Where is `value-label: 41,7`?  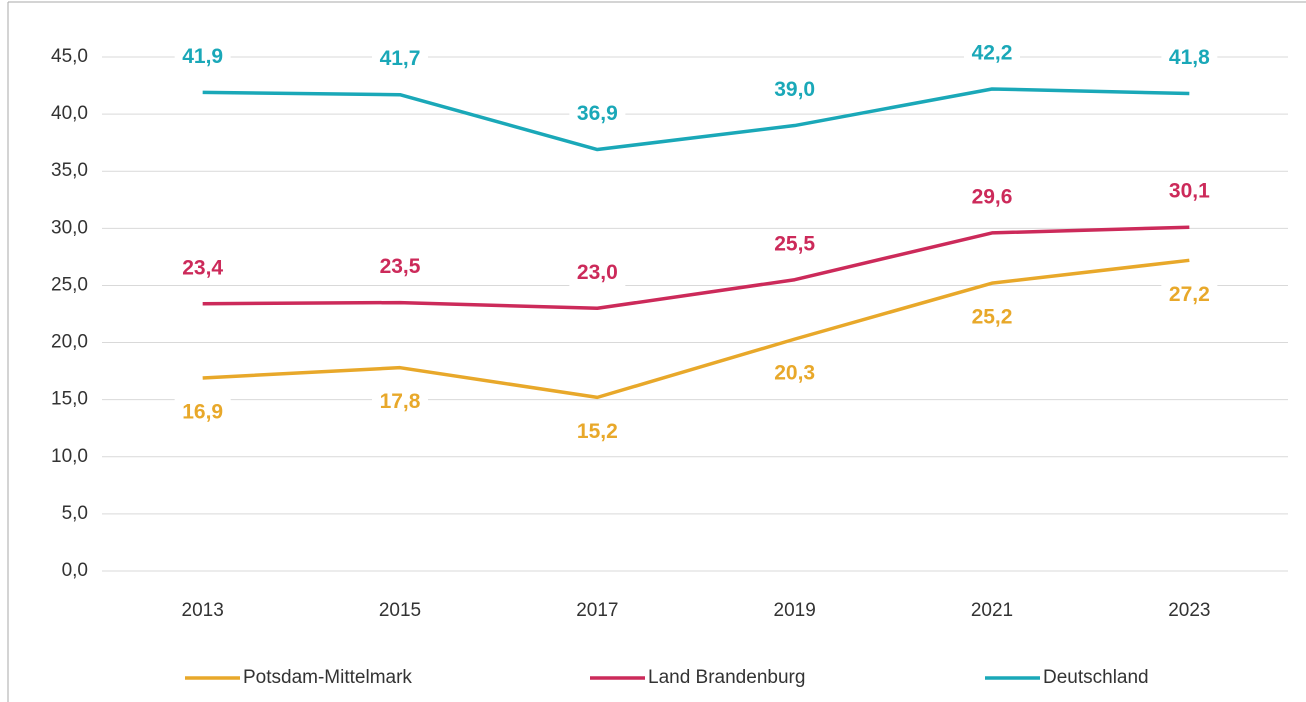
value-label: 41,7 is located at coordinates (400, 58).